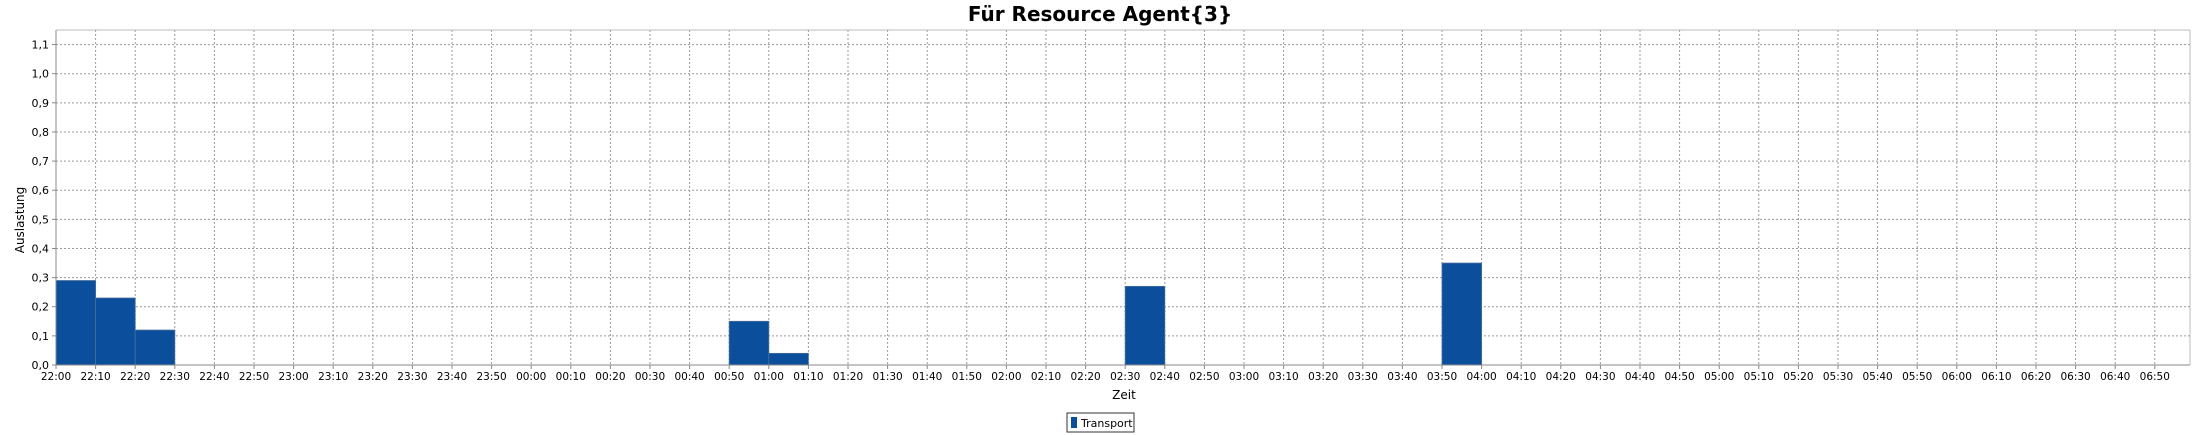  I want to click on x-tick-label: 22:10, so click(95, 377).